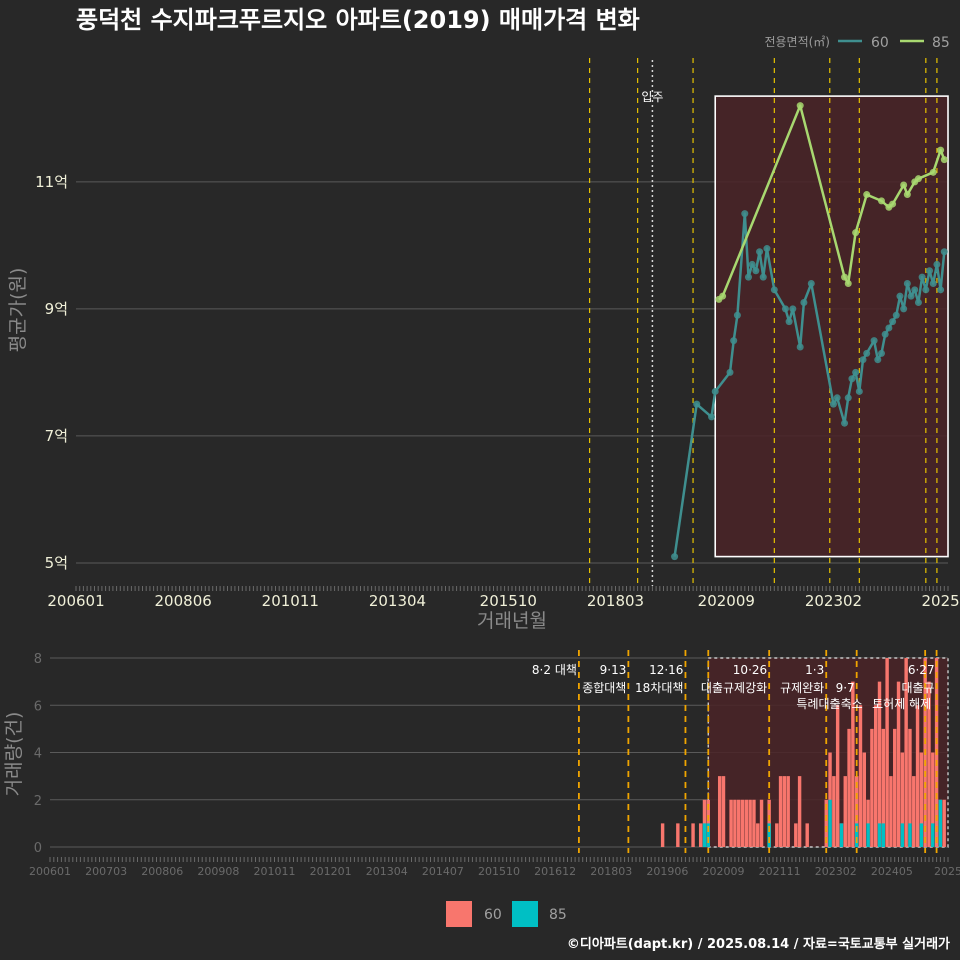 This screenshot has height=960, width=960. What do you see at coordinates (659, 687) in the screenshot?
I see `event-label-detail: 18차대책` at bounding box center [659, 687].